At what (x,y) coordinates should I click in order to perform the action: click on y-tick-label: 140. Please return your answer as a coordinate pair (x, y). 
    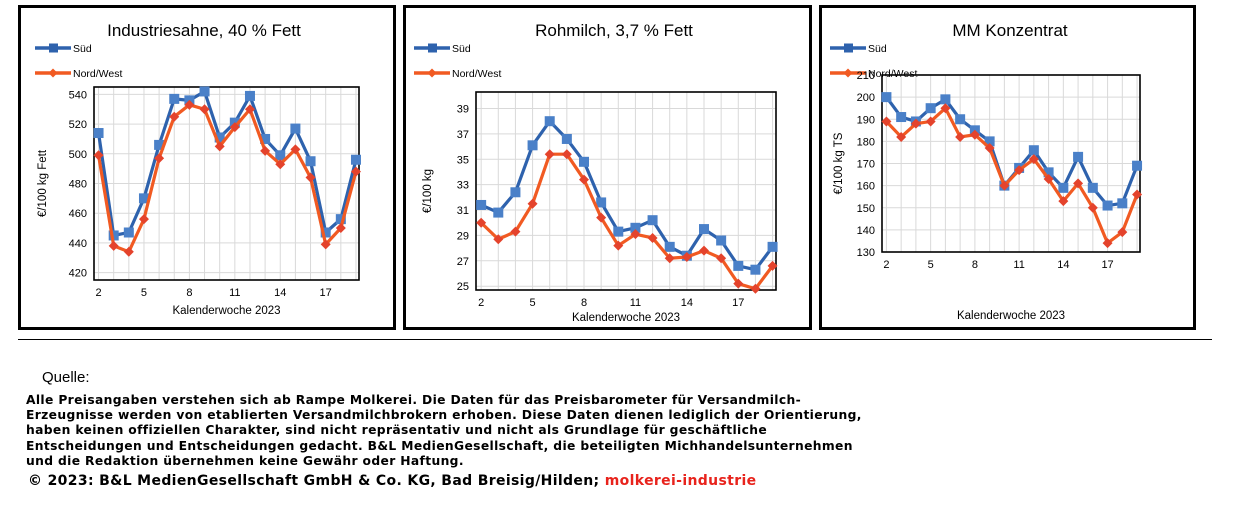
    Looking at the image, I should click on (866, 231).